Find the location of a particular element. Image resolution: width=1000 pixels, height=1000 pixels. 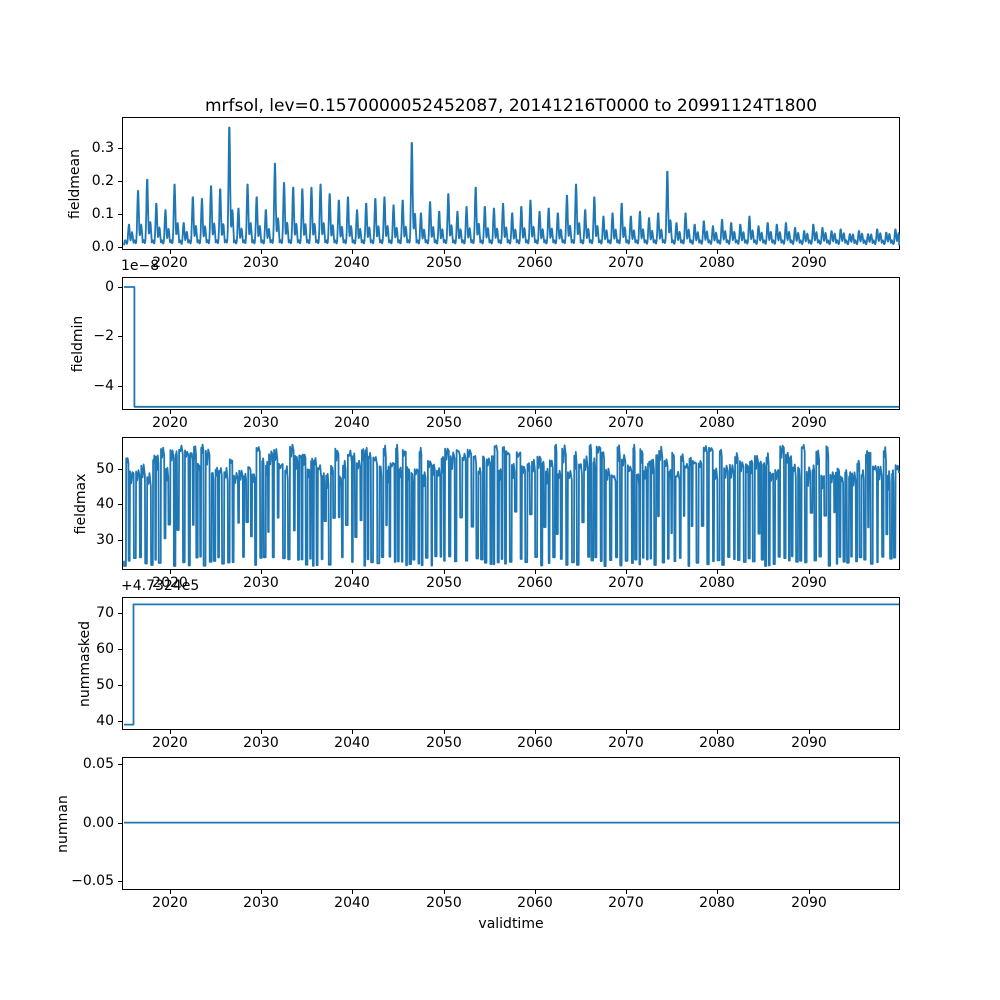

y-tick-label: 40 is located at coordinates (105, 721).